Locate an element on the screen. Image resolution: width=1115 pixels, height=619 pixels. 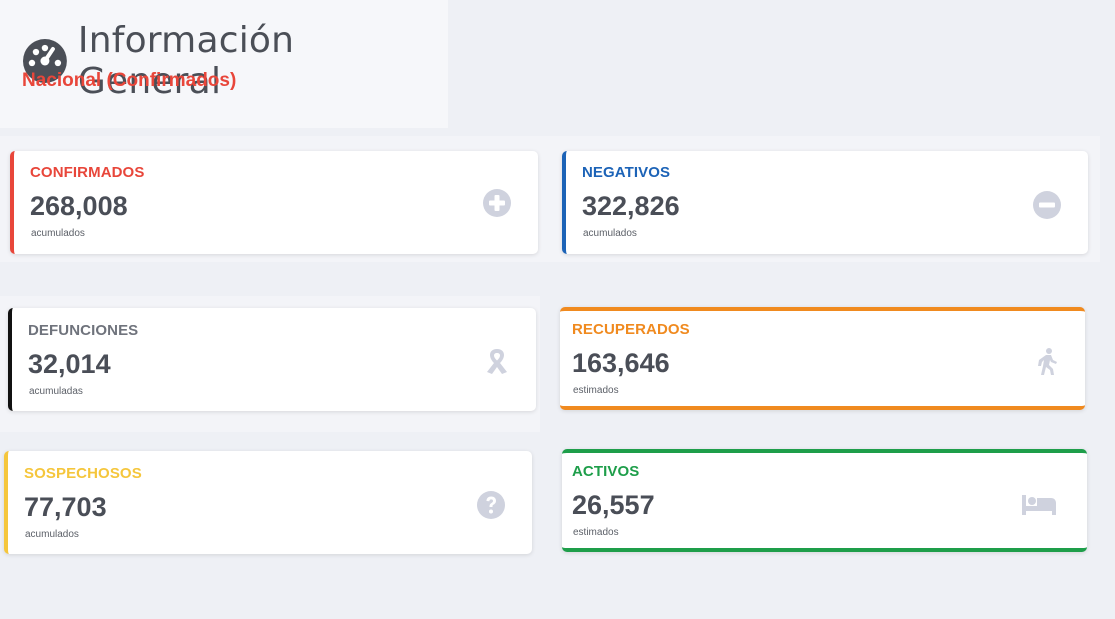
activos-card: ACTIVOS 26,557 estimados is located at coordinates (824, 500).